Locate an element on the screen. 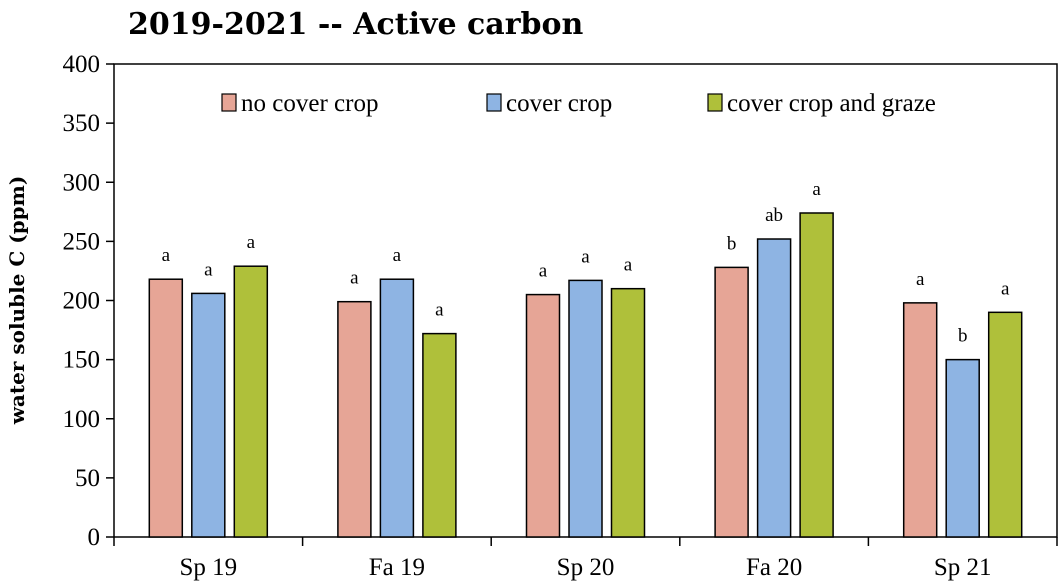 This screenshot has height=585, width=1061. y-tick-label: 250 is located at coordinates (82, 241).